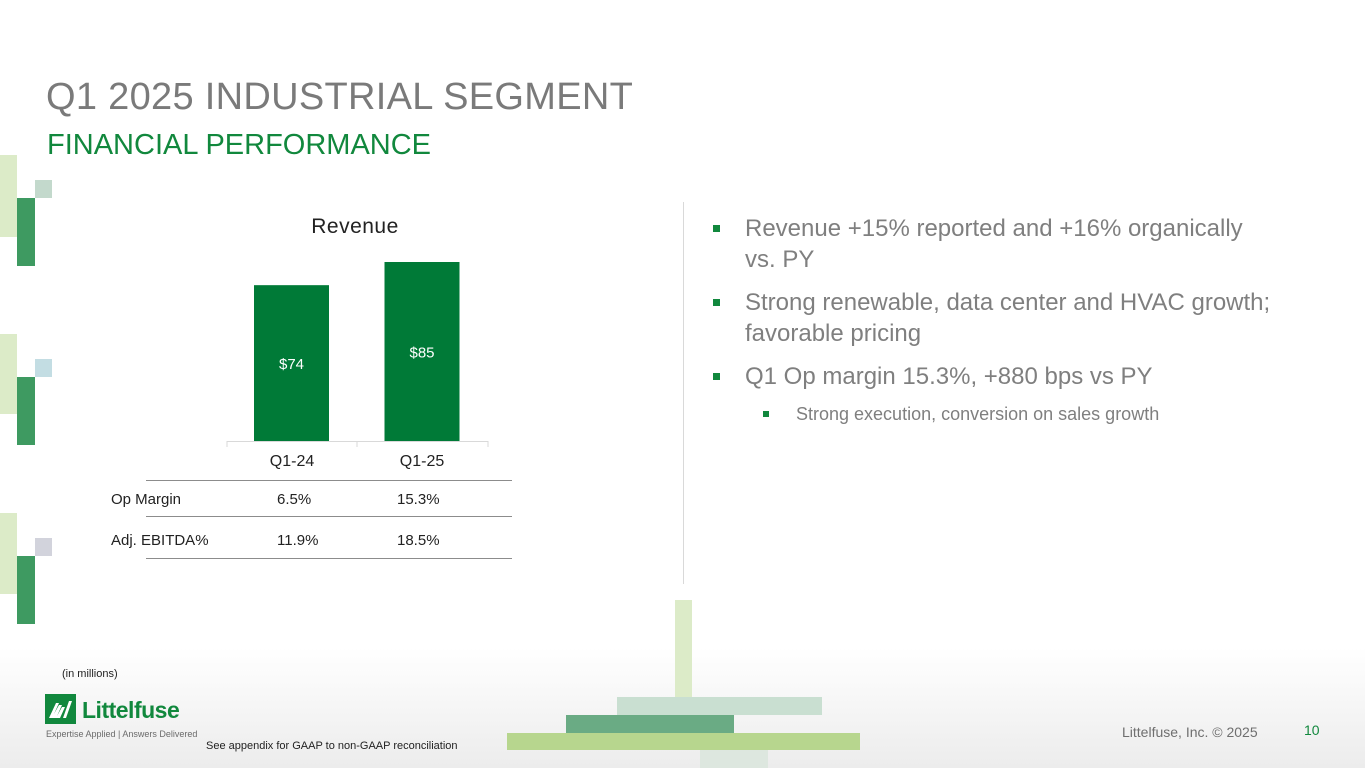  Describe the element at coordinates (292, 461) in the screenshot. I see `x-tick-label-q1-24: Q1-24` at that location.